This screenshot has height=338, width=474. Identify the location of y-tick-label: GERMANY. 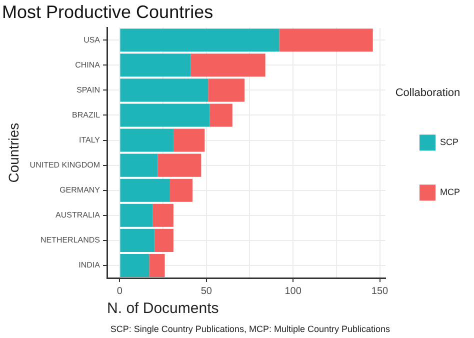
(80, 190).